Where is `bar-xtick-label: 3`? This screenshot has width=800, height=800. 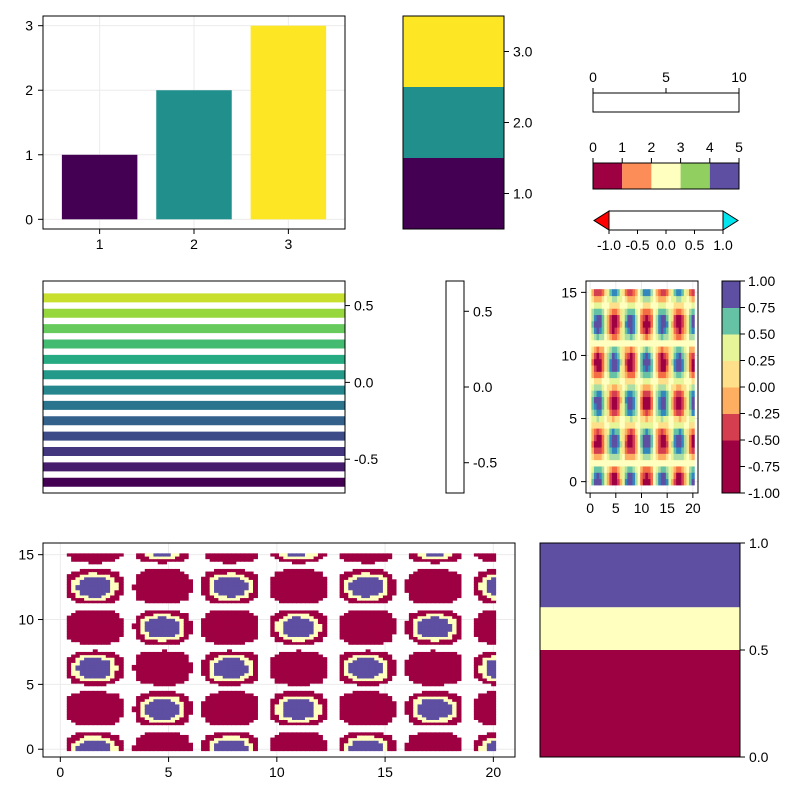 bar-xtick-label: 3 is located at coordinates (288, 244).